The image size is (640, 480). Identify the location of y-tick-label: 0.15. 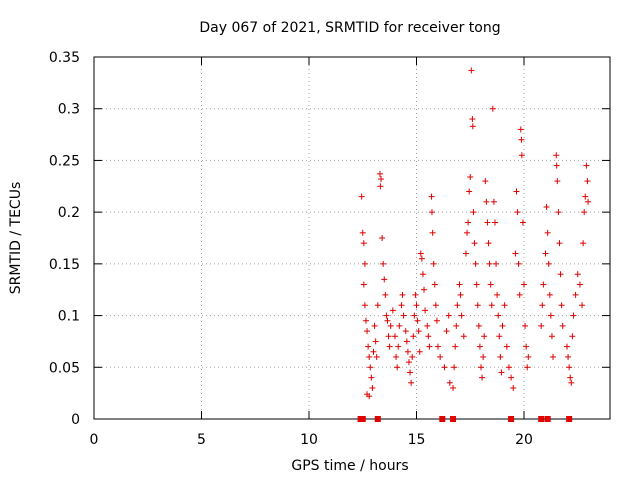
(64, 265).